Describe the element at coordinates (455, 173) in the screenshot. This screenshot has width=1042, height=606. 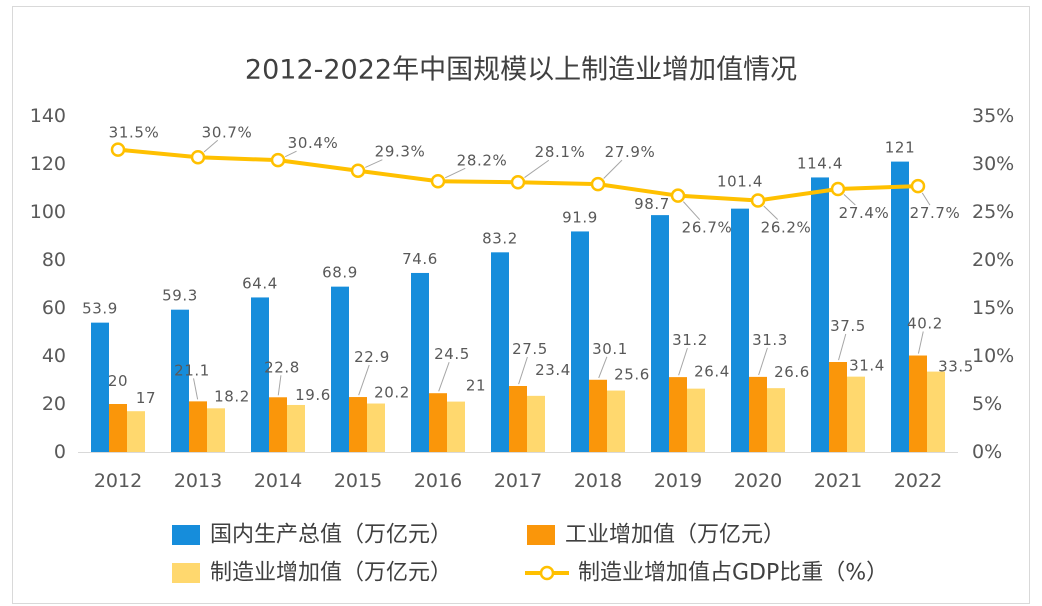
I see `leader-share-2016` at that location.